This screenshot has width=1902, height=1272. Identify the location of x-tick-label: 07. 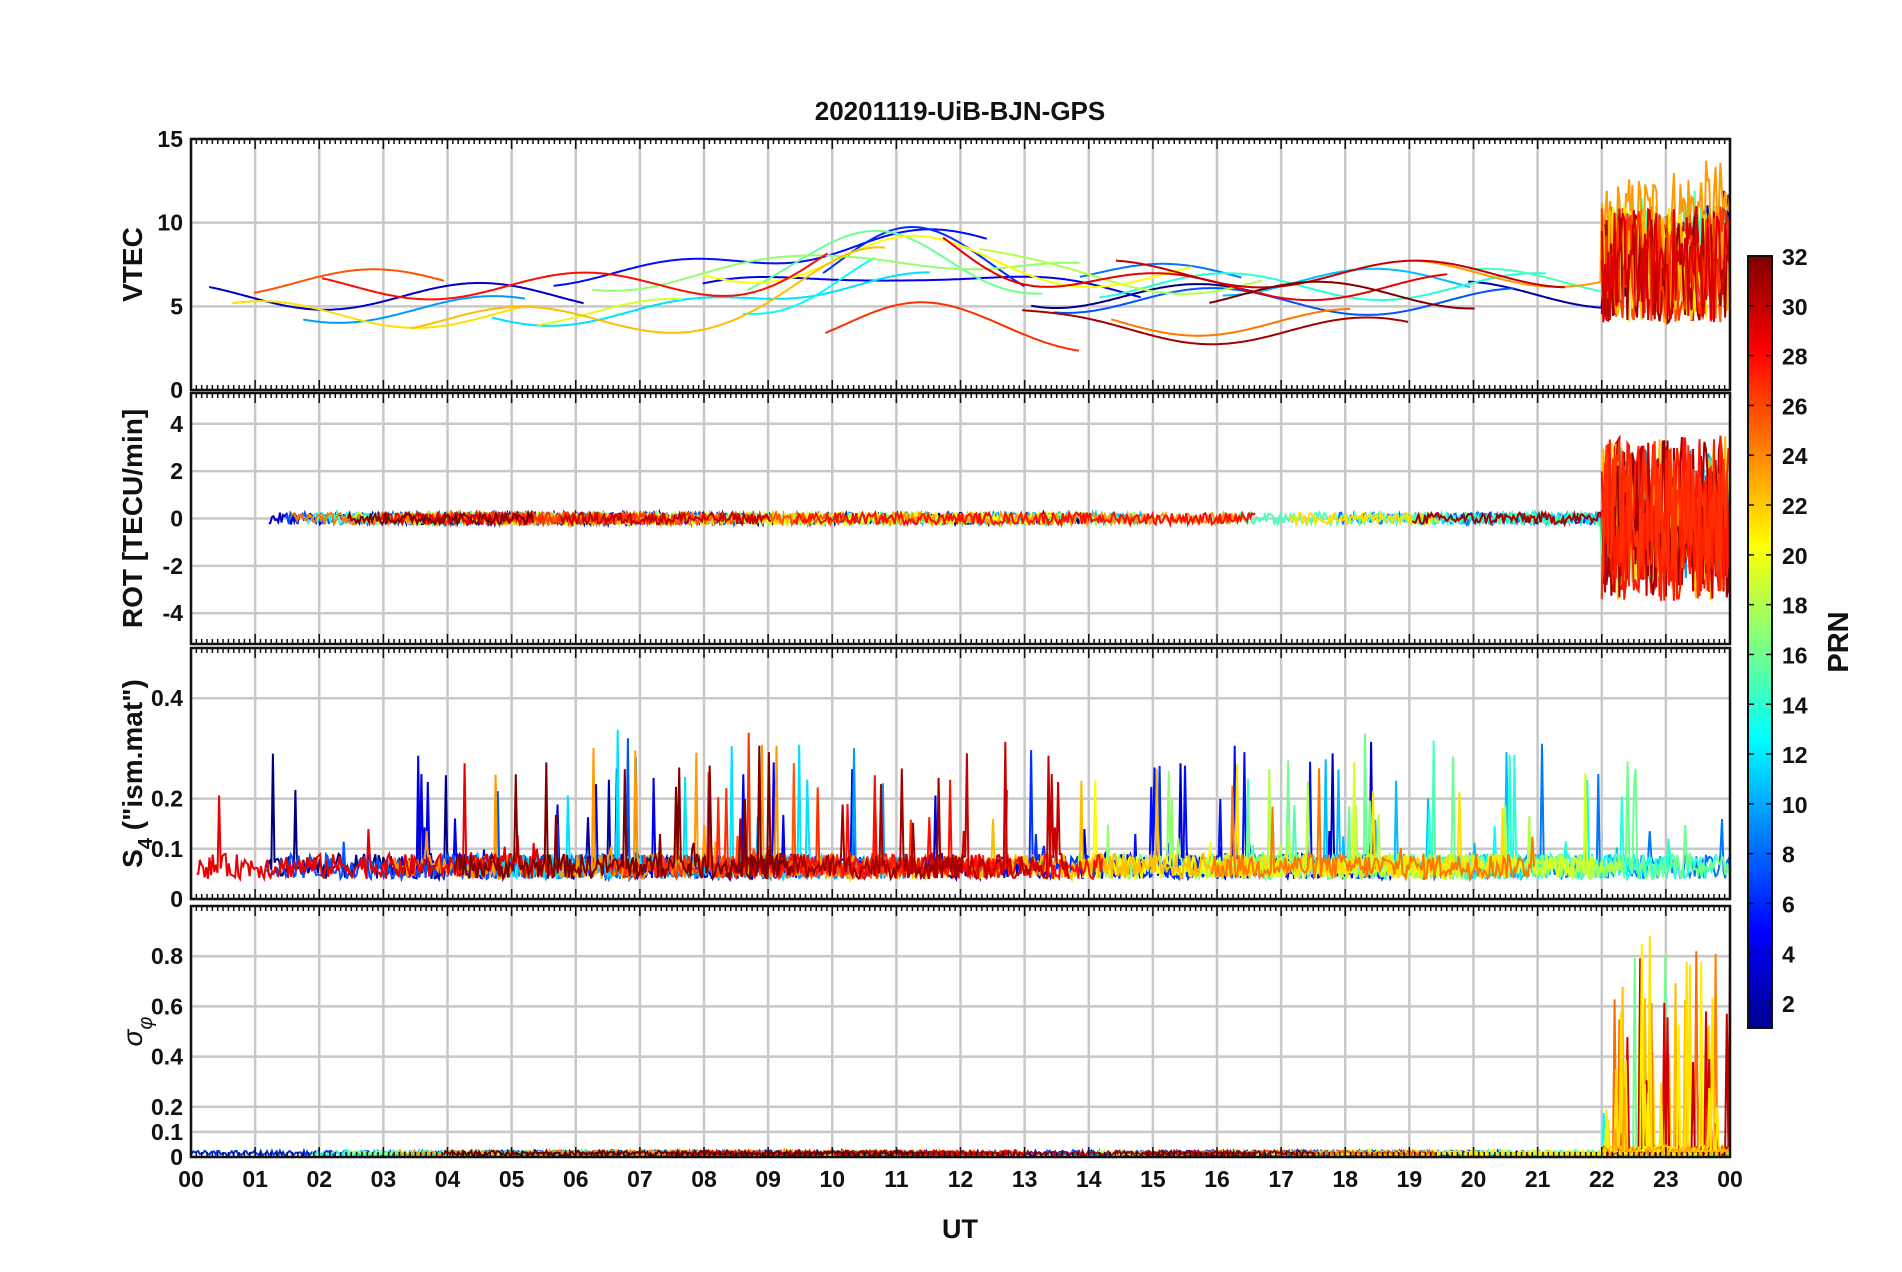
(640, 1179).